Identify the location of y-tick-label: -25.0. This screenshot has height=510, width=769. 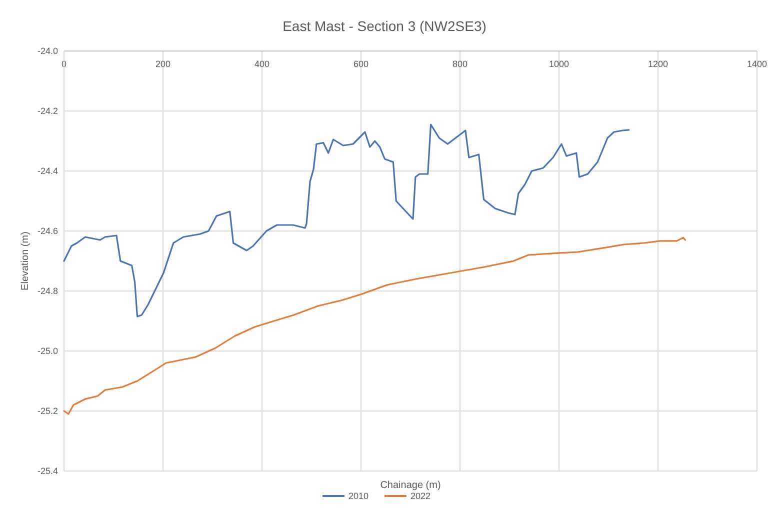
(47, 351).